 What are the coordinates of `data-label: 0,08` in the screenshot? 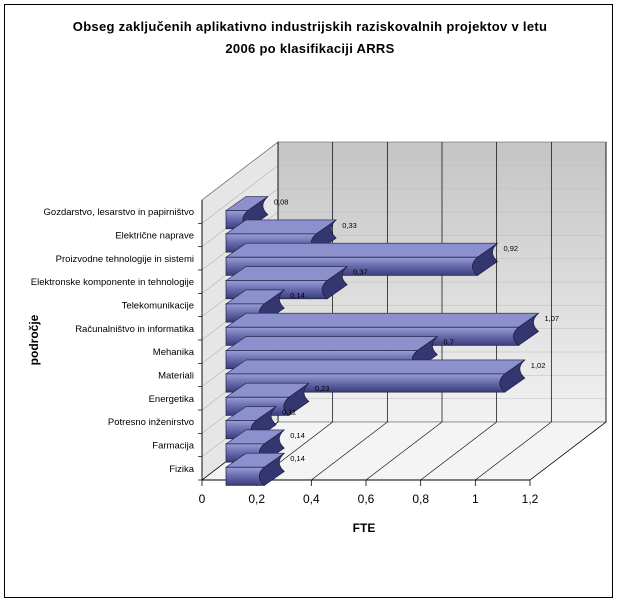 It's located at (281, 202).